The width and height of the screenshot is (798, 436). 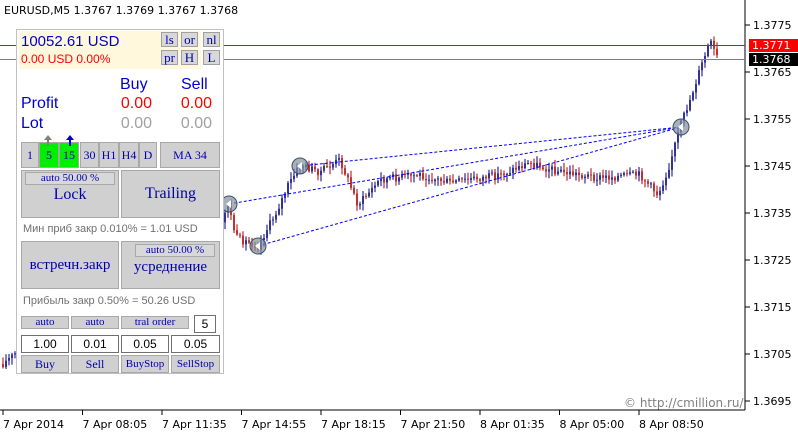 What do you see at coordinates (195, 344) in the screenshot?
I see `distance-input: 0.05` at bounding box center [195, 344].